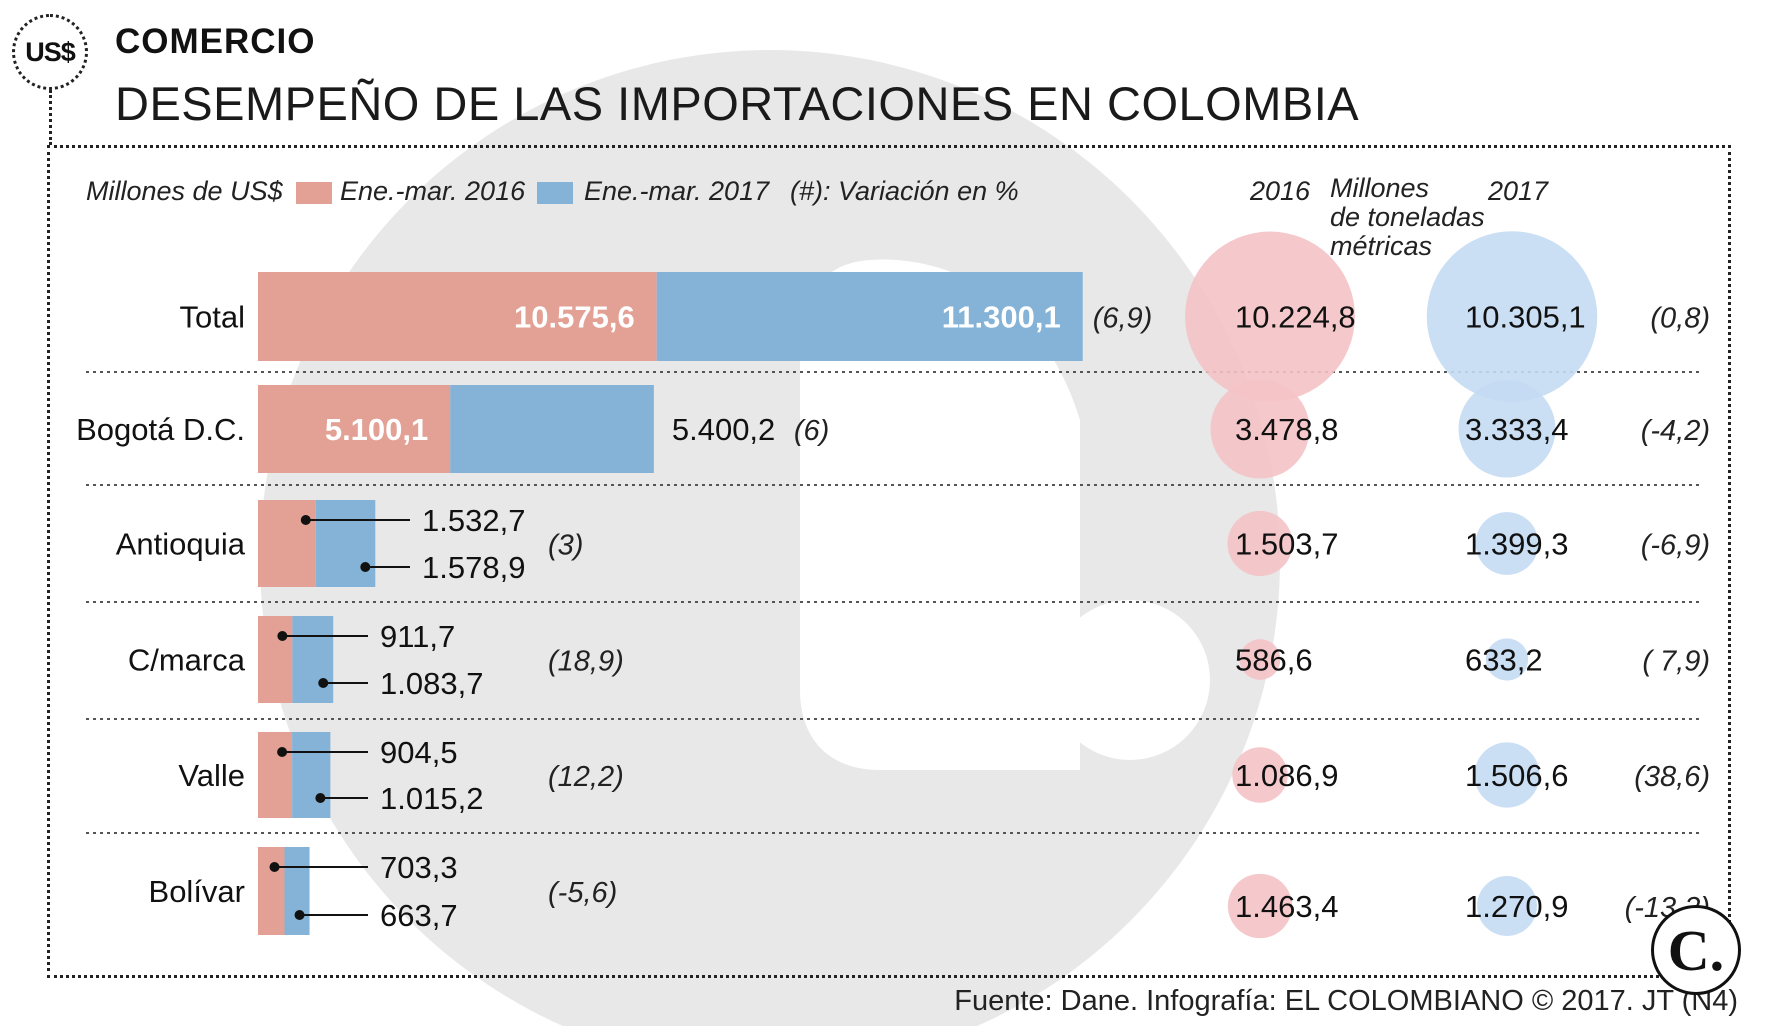  I want to click on variation-label: (12,2), so click(586, 777).